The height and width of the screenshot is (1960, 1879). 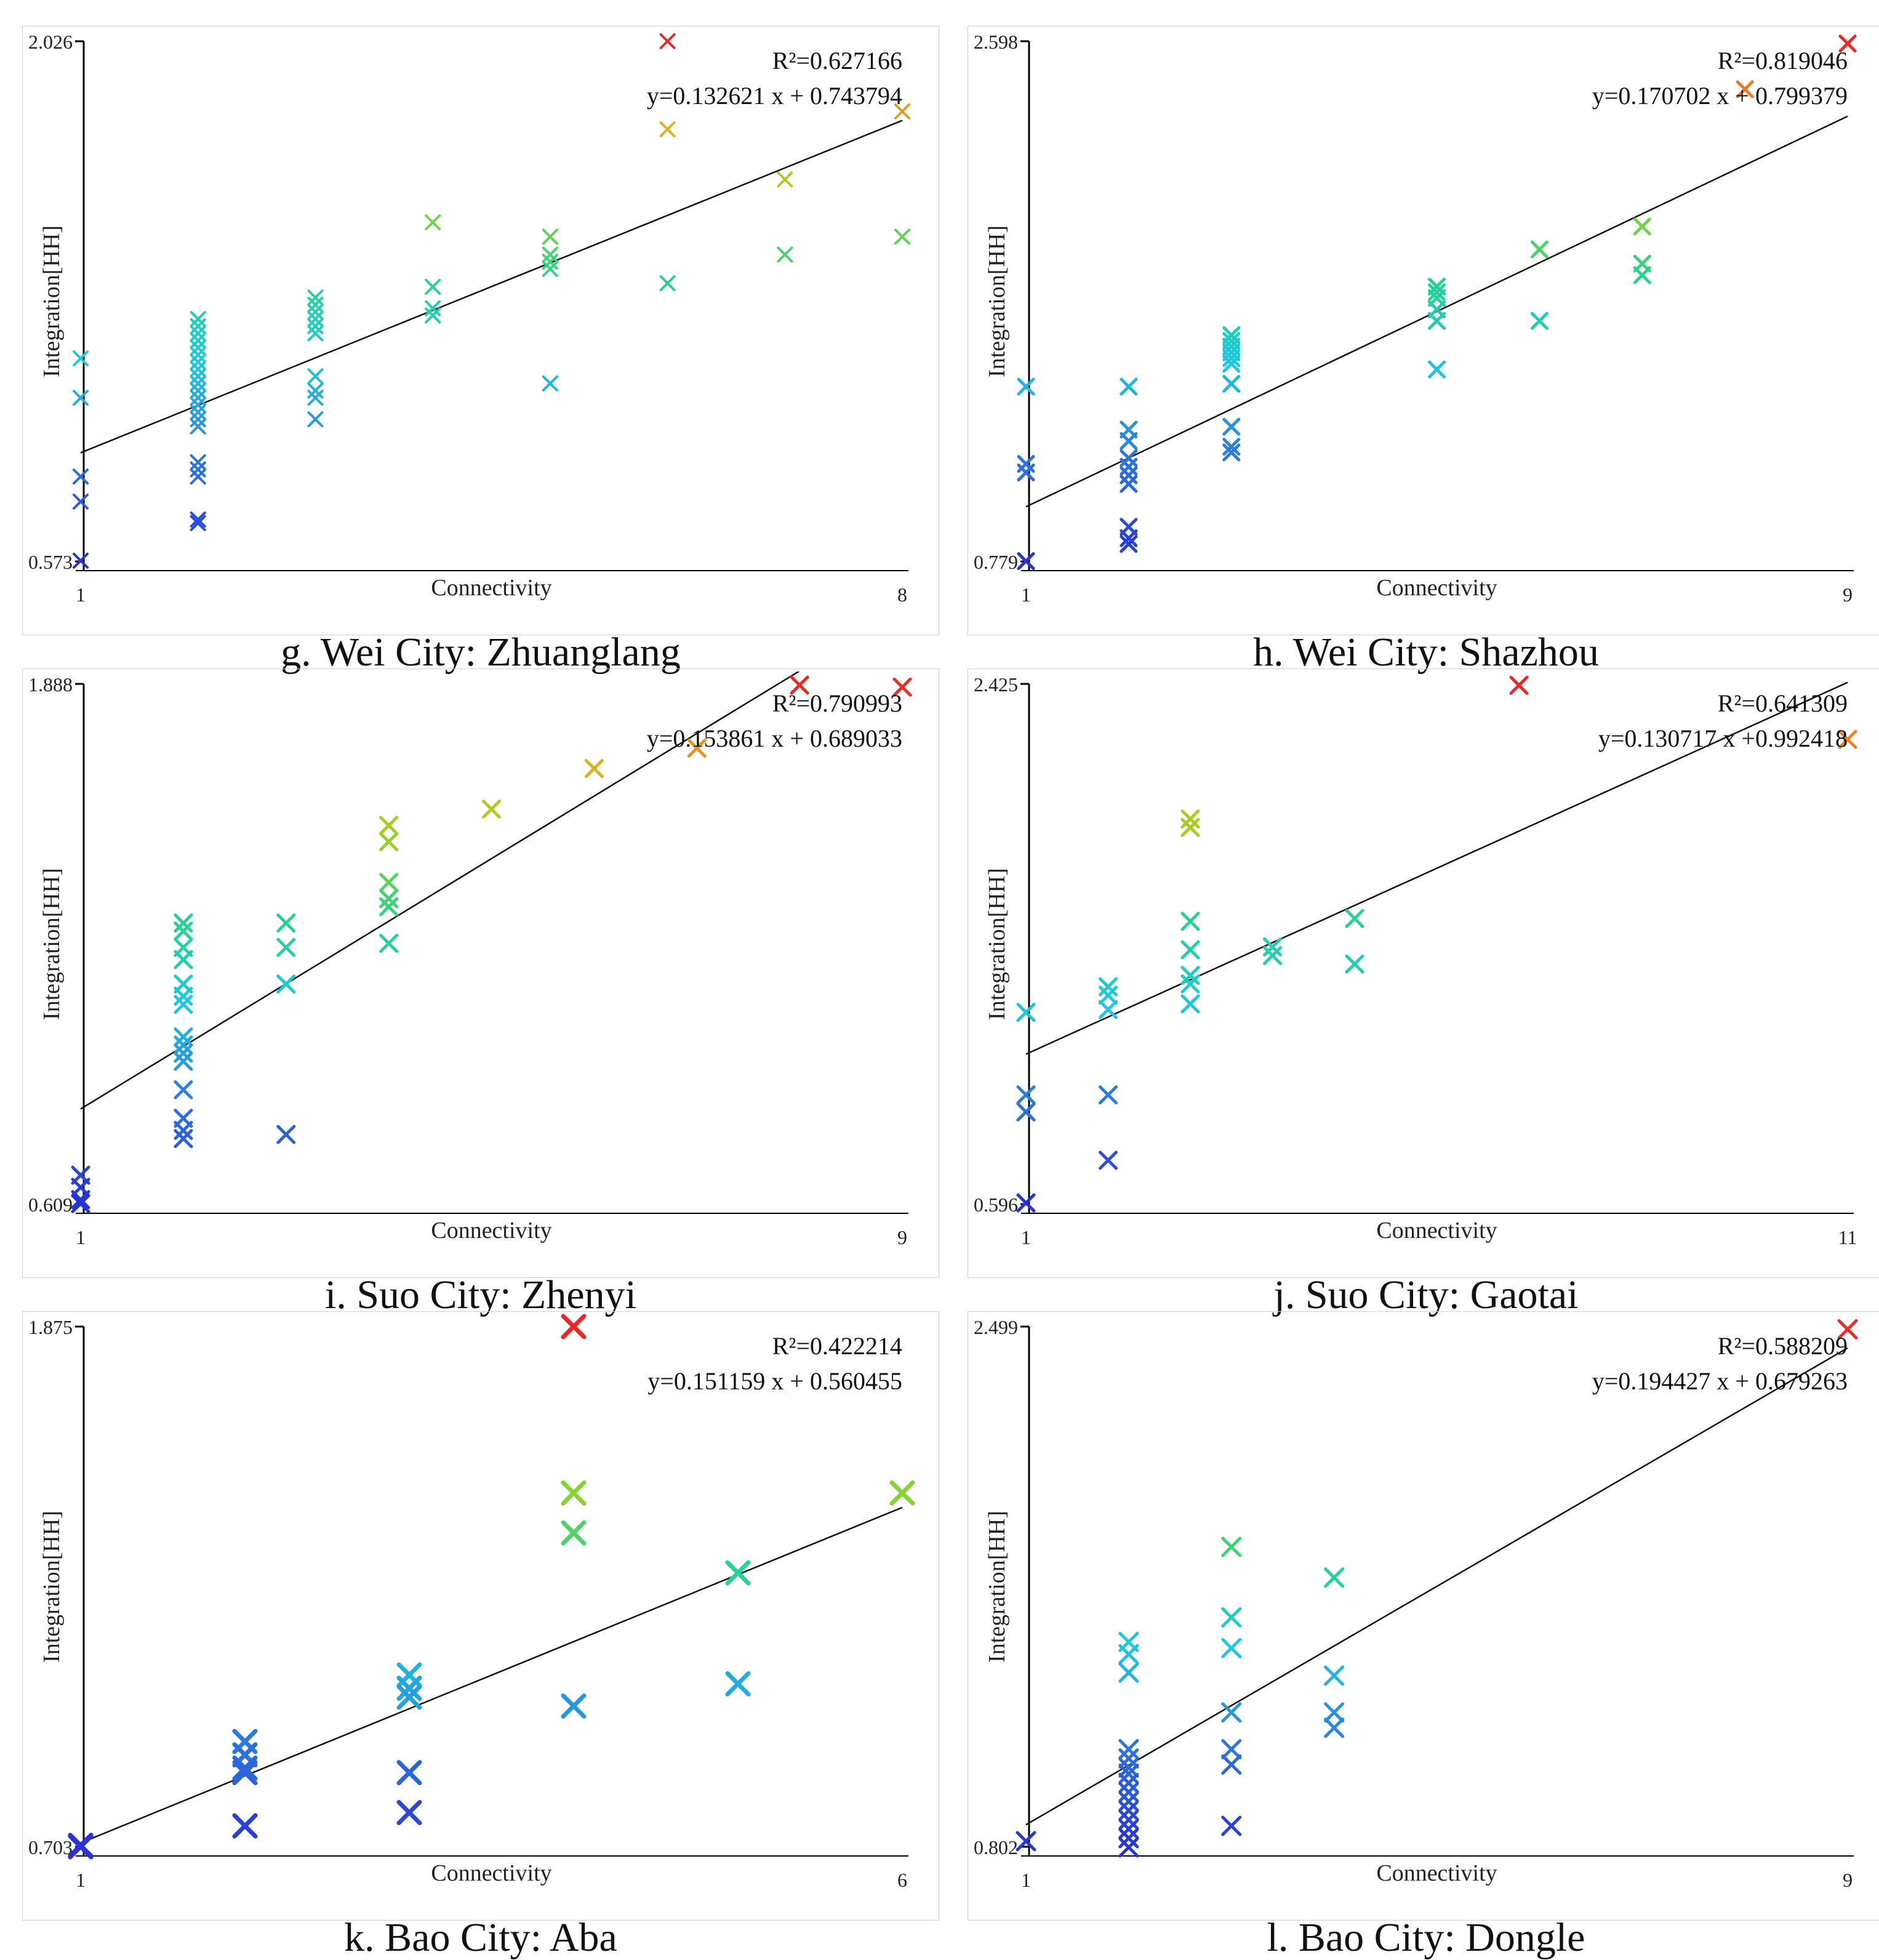 I want to click on y-tick-label-min: 0.609, so click(x=51, y=1205).